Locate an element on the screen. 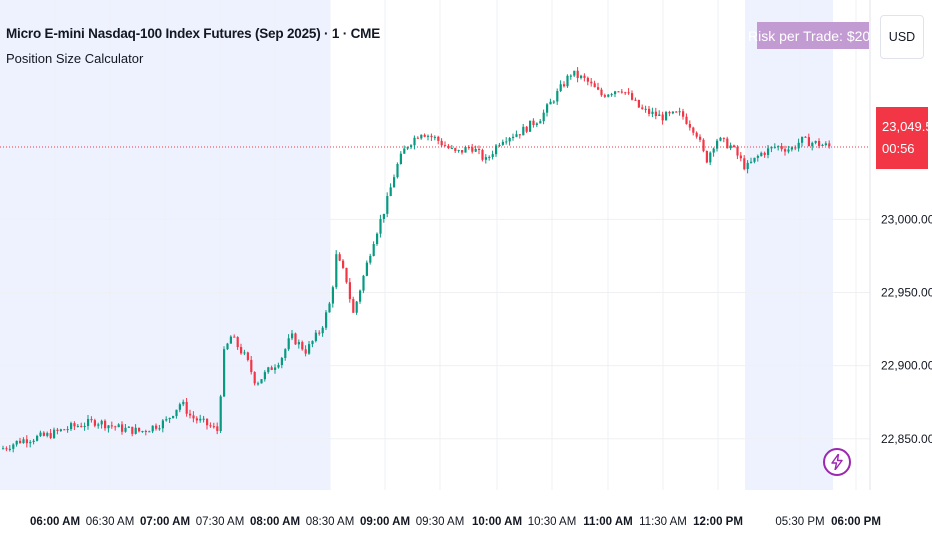 The image size is (932, 550). lightning-icon is located at coordinates (837, 462).